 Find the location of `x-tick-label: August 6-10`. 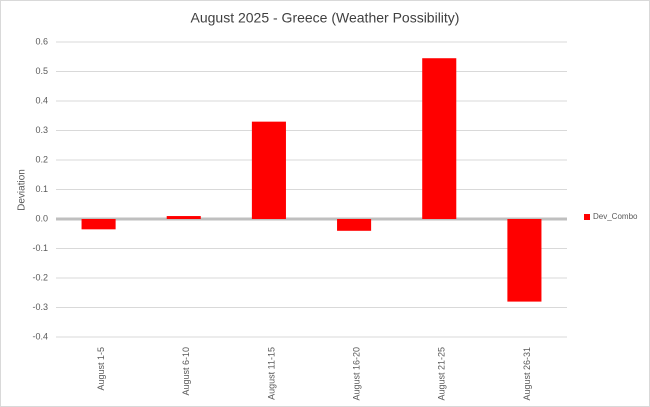

x-tick-label: August 6-10 is located at coordinates (186, 371).